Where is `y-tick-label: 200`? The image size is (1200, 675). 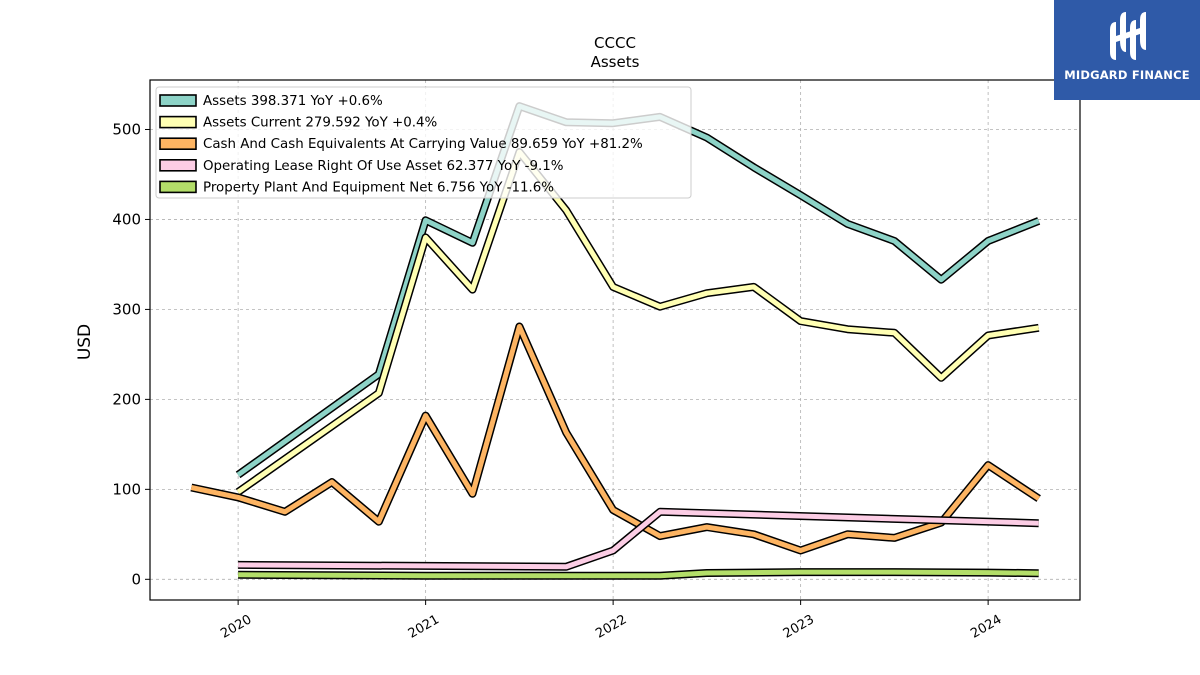
y-tick-label: 200 is located at coordinates (126, 399).